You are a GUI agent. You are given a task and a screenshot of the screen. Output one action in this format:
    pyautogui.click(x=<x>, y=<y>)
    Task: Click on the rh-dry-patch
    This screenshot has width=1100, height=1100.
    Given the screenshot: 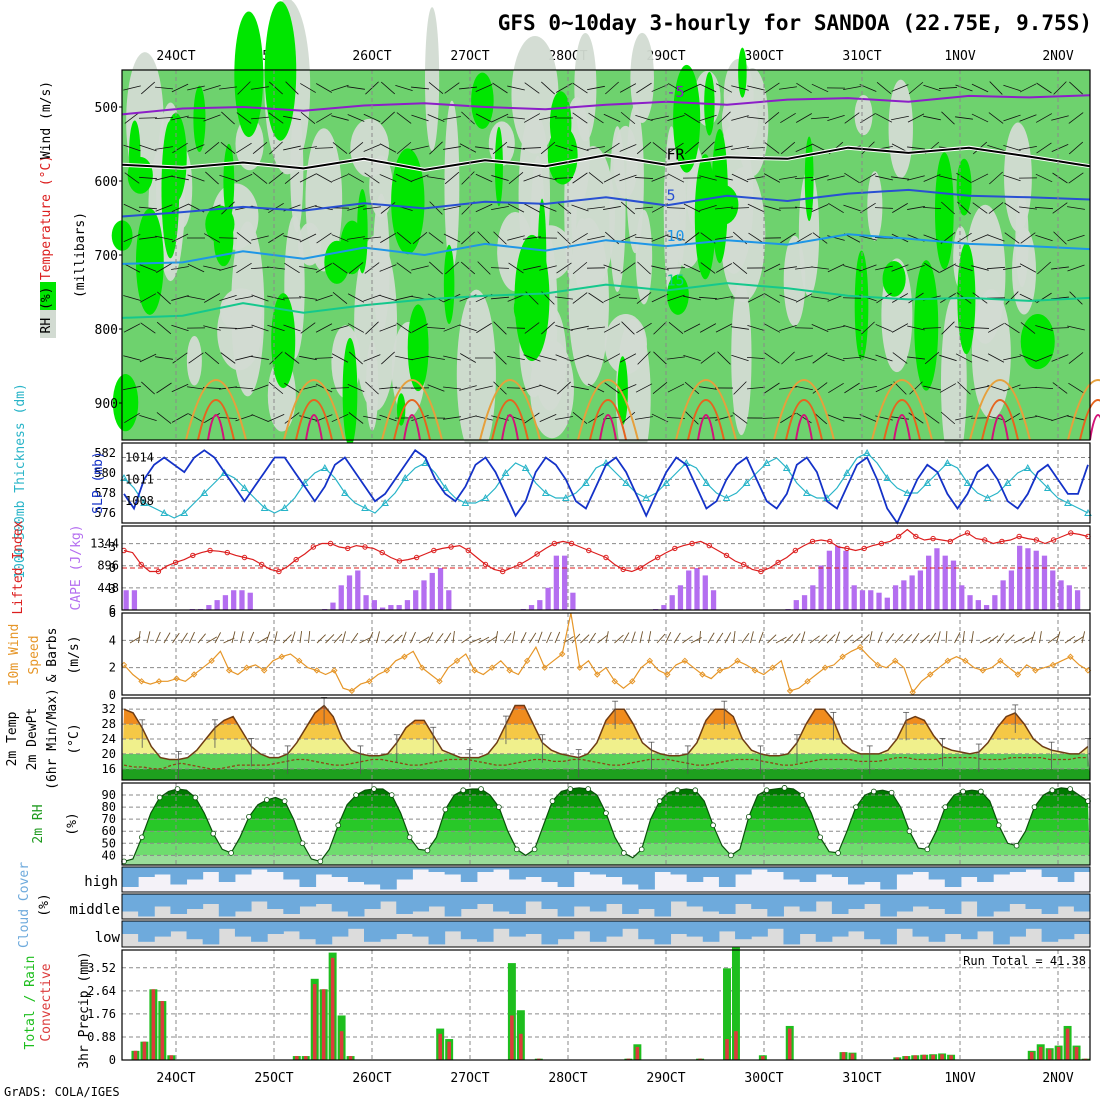 What is the action you would take?
    pyautogui.click(x=310, y=244)
    